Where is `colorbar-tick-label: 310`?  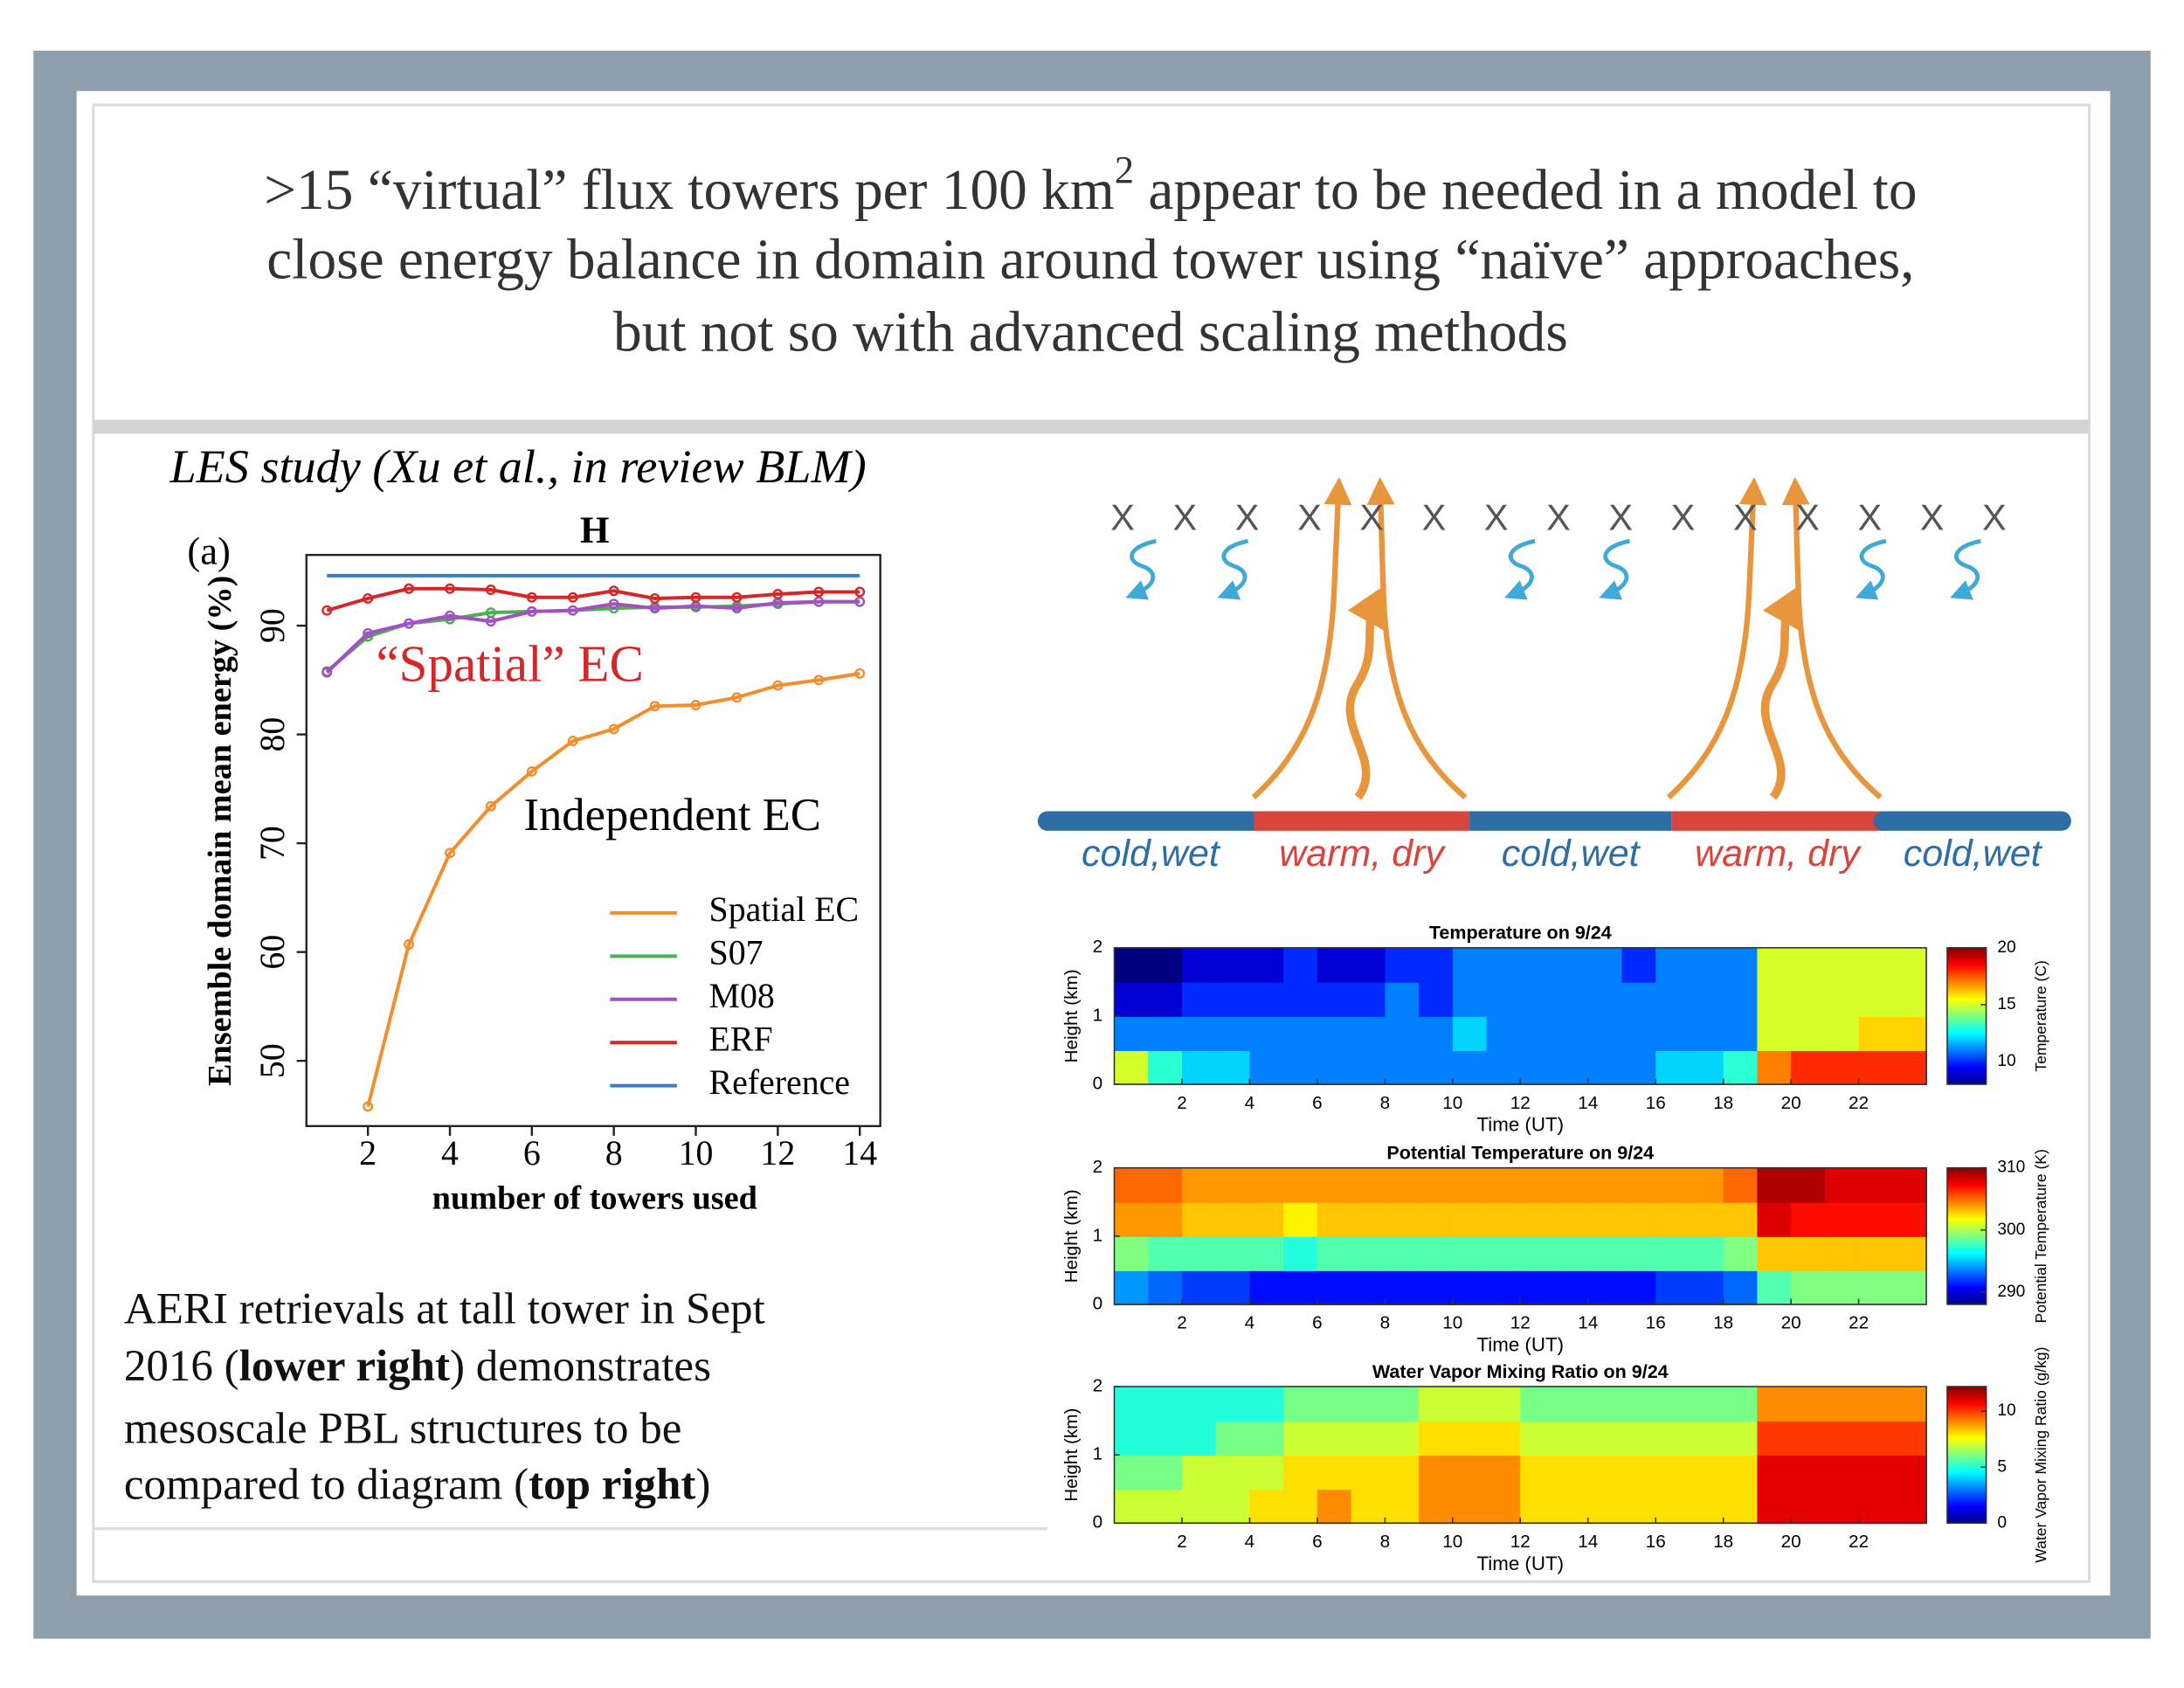 colorbar-tick-label: 310 is located at coordinates (2011, 1168).